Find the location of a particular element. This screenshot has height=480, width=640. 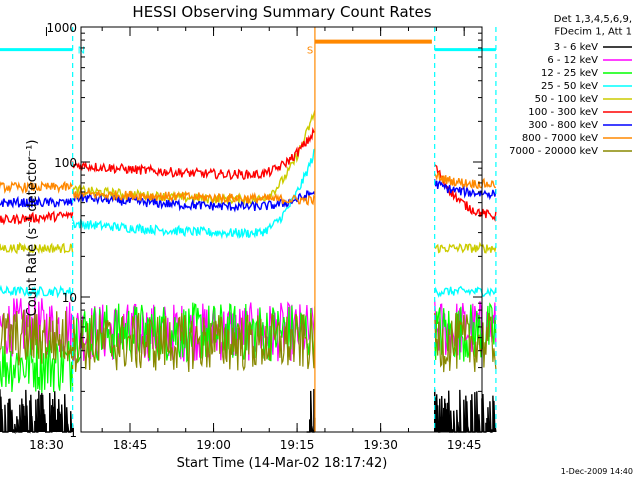

x-tick-label-2: 19:00 is located at coordinates (213, 445).